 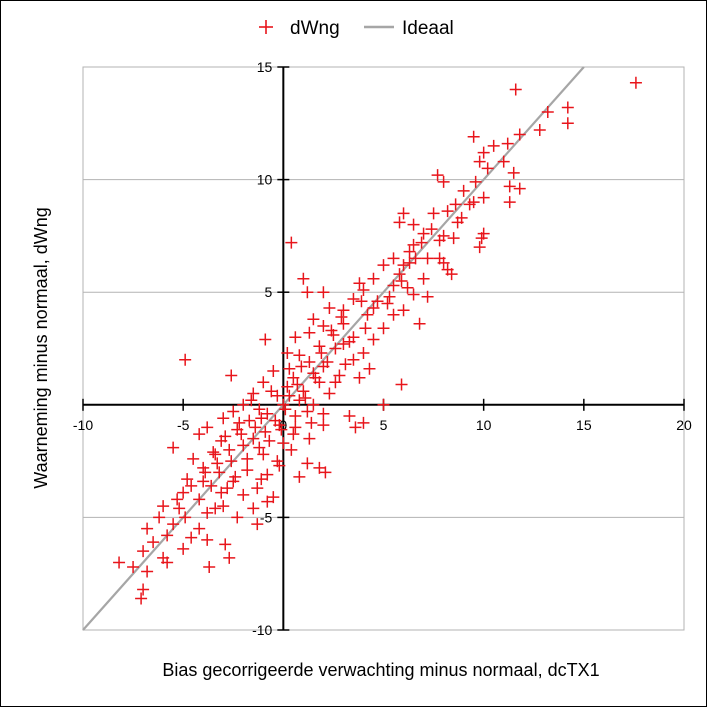 I want to click on y-tick-label: 15, so click(x=265, y=67).